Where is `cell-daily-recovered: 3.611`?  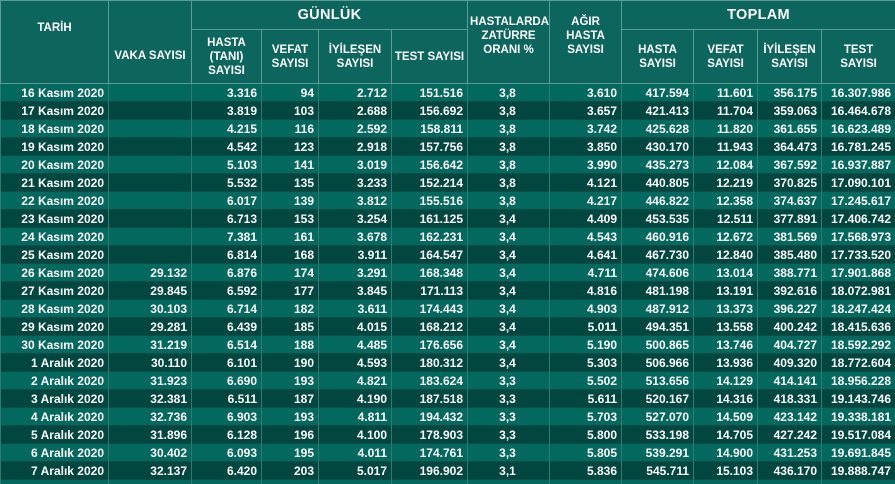
cell-daily-recovered: 3.611 is located at coordinates (355, 309).